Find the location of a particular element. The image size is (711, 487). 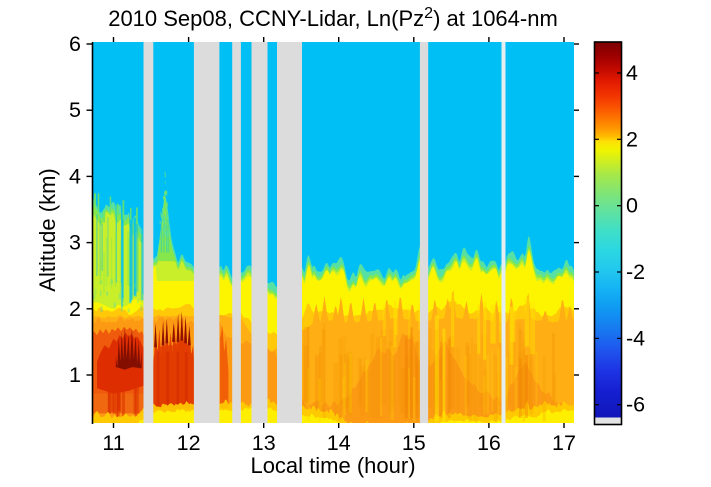

svg-text: -6 is located at coordinates (635, 405).